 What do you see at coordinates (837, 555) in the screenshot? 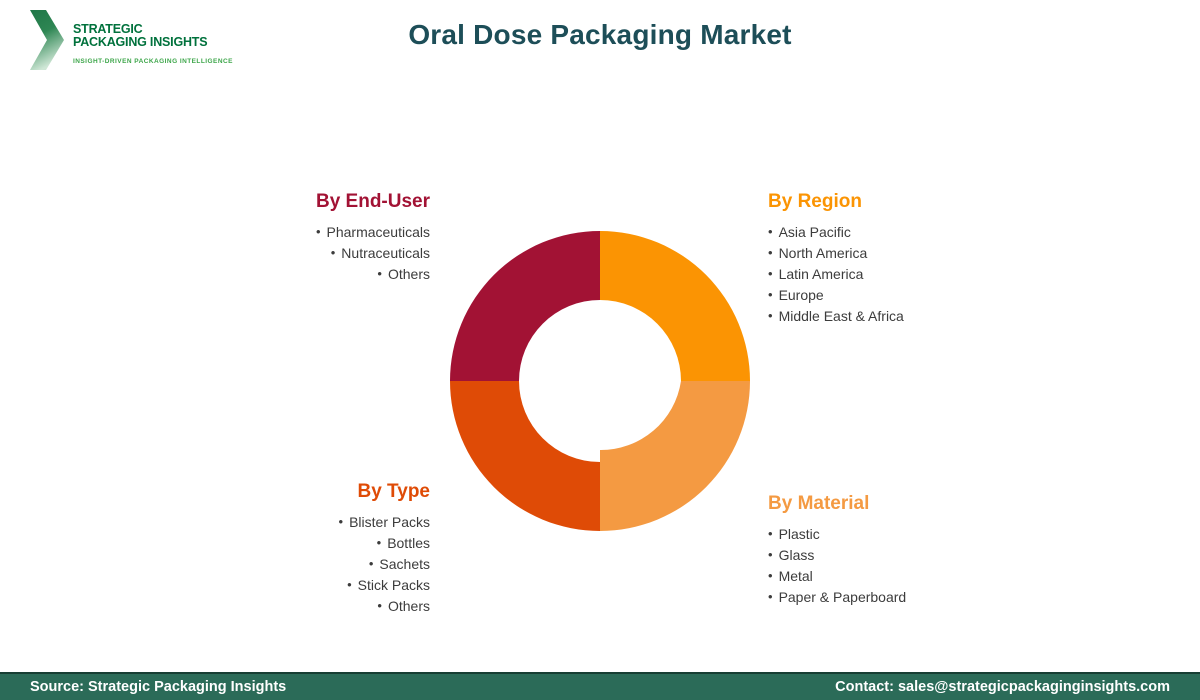
I see `segment-list-item: • Glass` at bounding box center [837, 555].